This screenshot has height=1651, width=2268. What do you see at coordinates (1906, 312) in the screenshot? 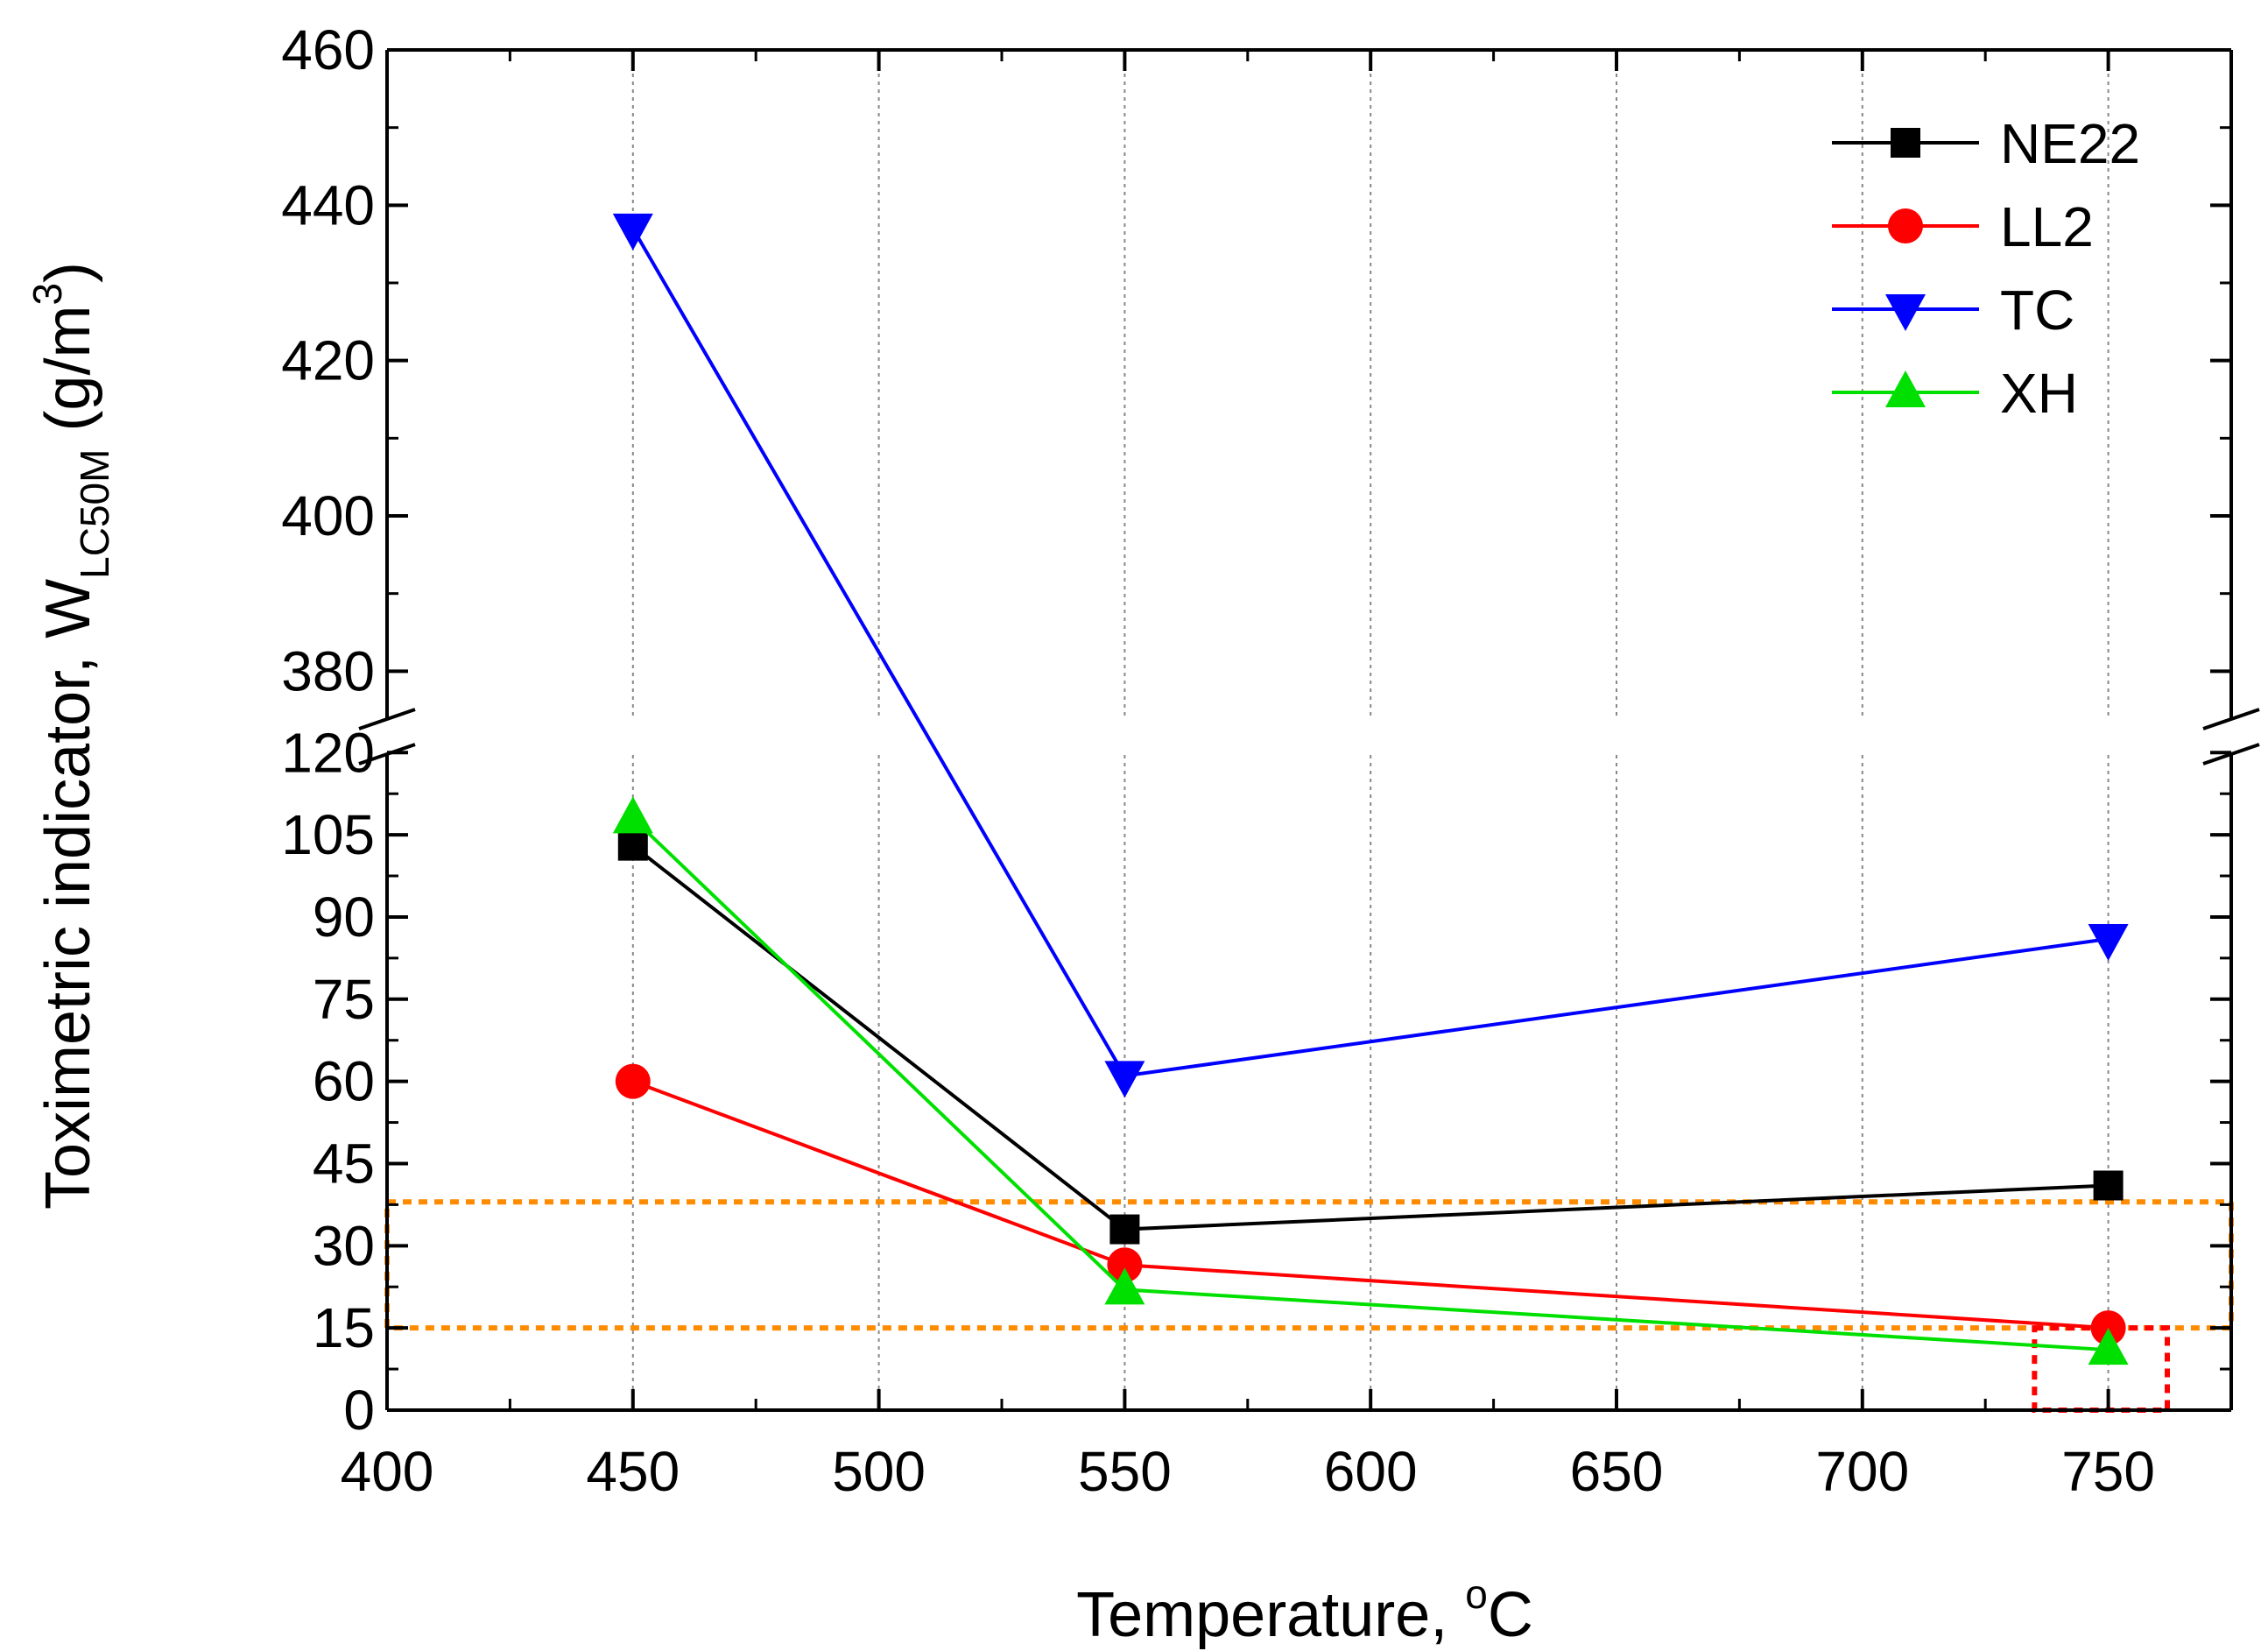
I see `legend-marker-TC` at bounding box center [1906, 312].